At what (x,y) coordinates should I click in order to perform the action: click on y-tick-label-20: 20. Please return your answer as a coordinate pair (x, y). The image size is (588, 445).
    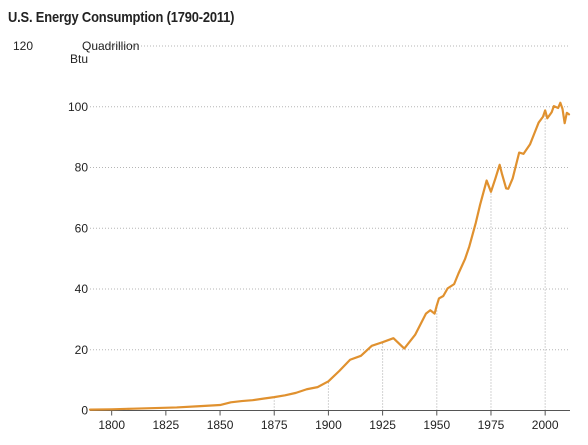
    Looking at the image, I should click on (82, 350).